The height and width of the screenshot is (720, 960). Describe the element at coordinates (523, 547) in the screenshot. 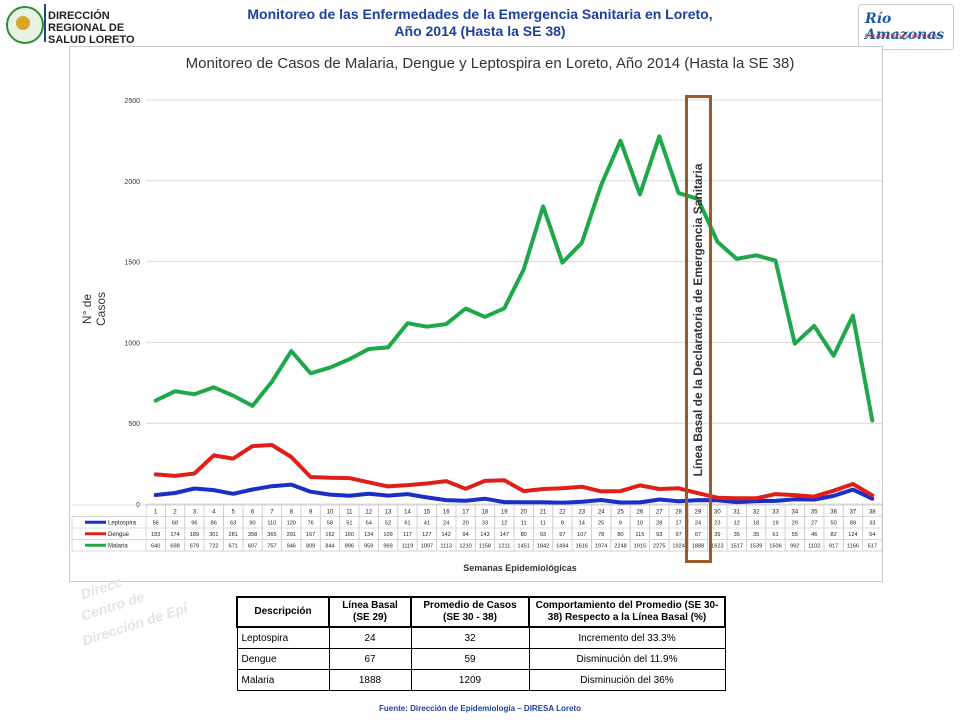

I see `data-label: 1451` at that location.